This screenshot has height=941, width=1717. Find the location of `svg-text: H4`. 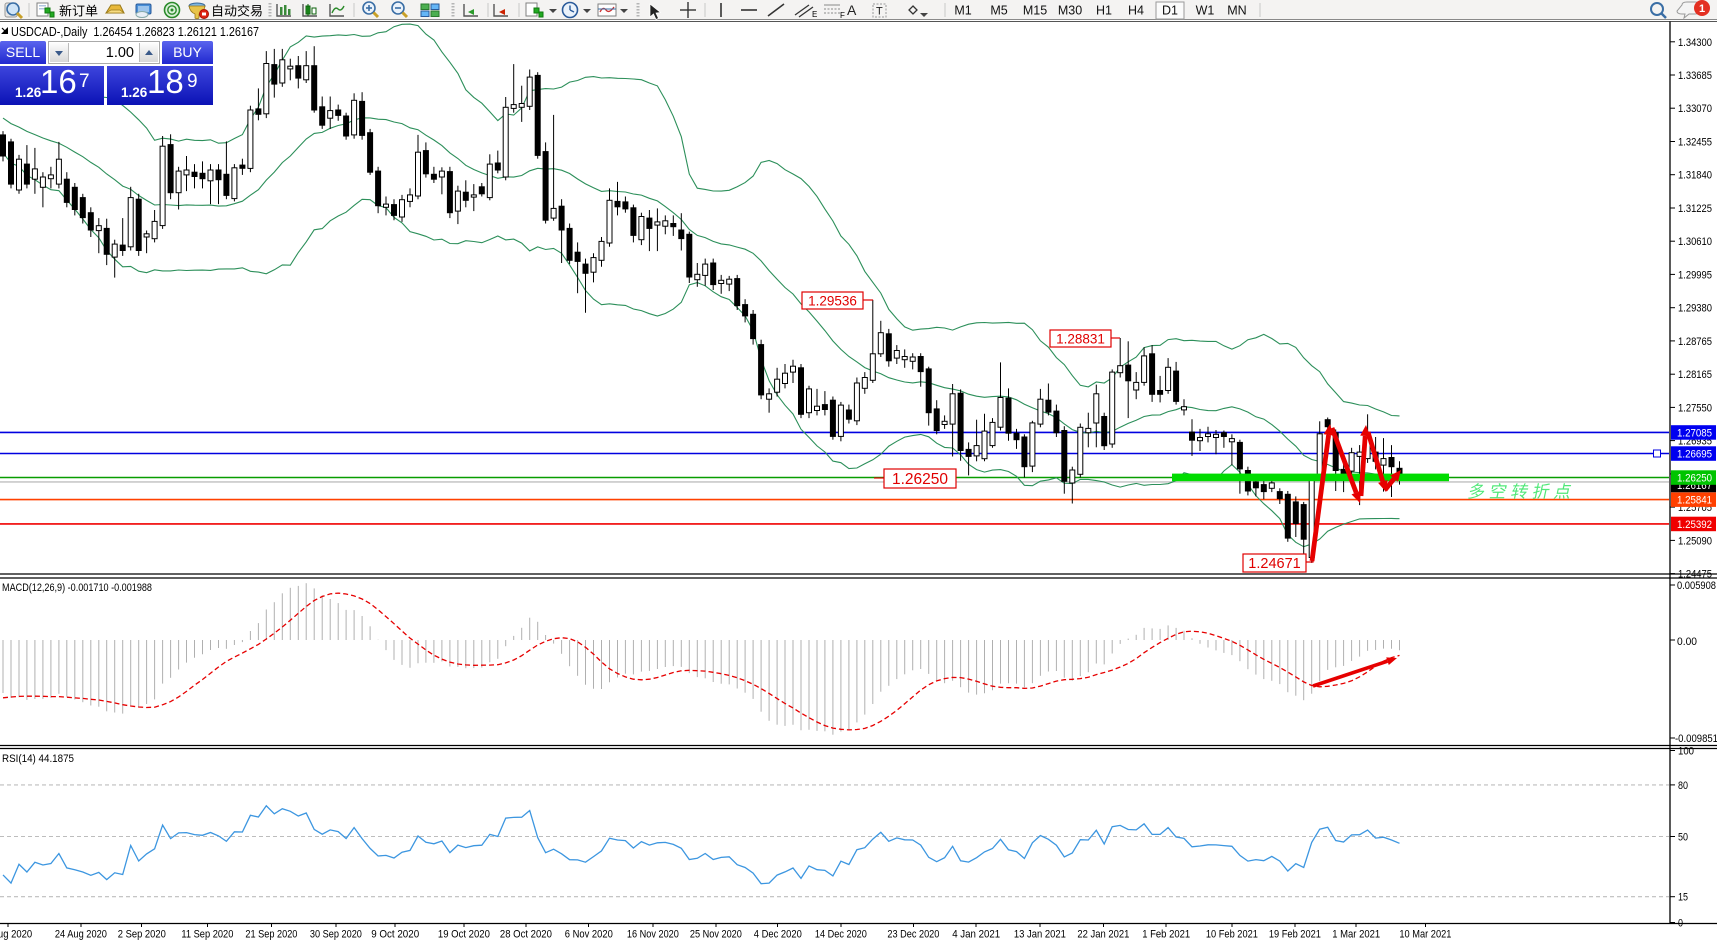

svg-text: H4 is located at coordinates (1136, 11).